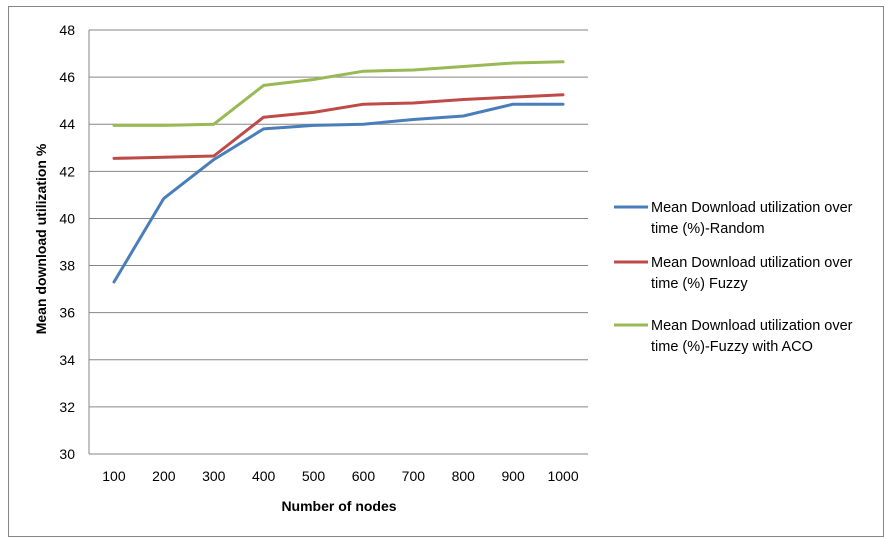  I want to click on legend-label-2: Mean Download utilization over, so click(752, 263).